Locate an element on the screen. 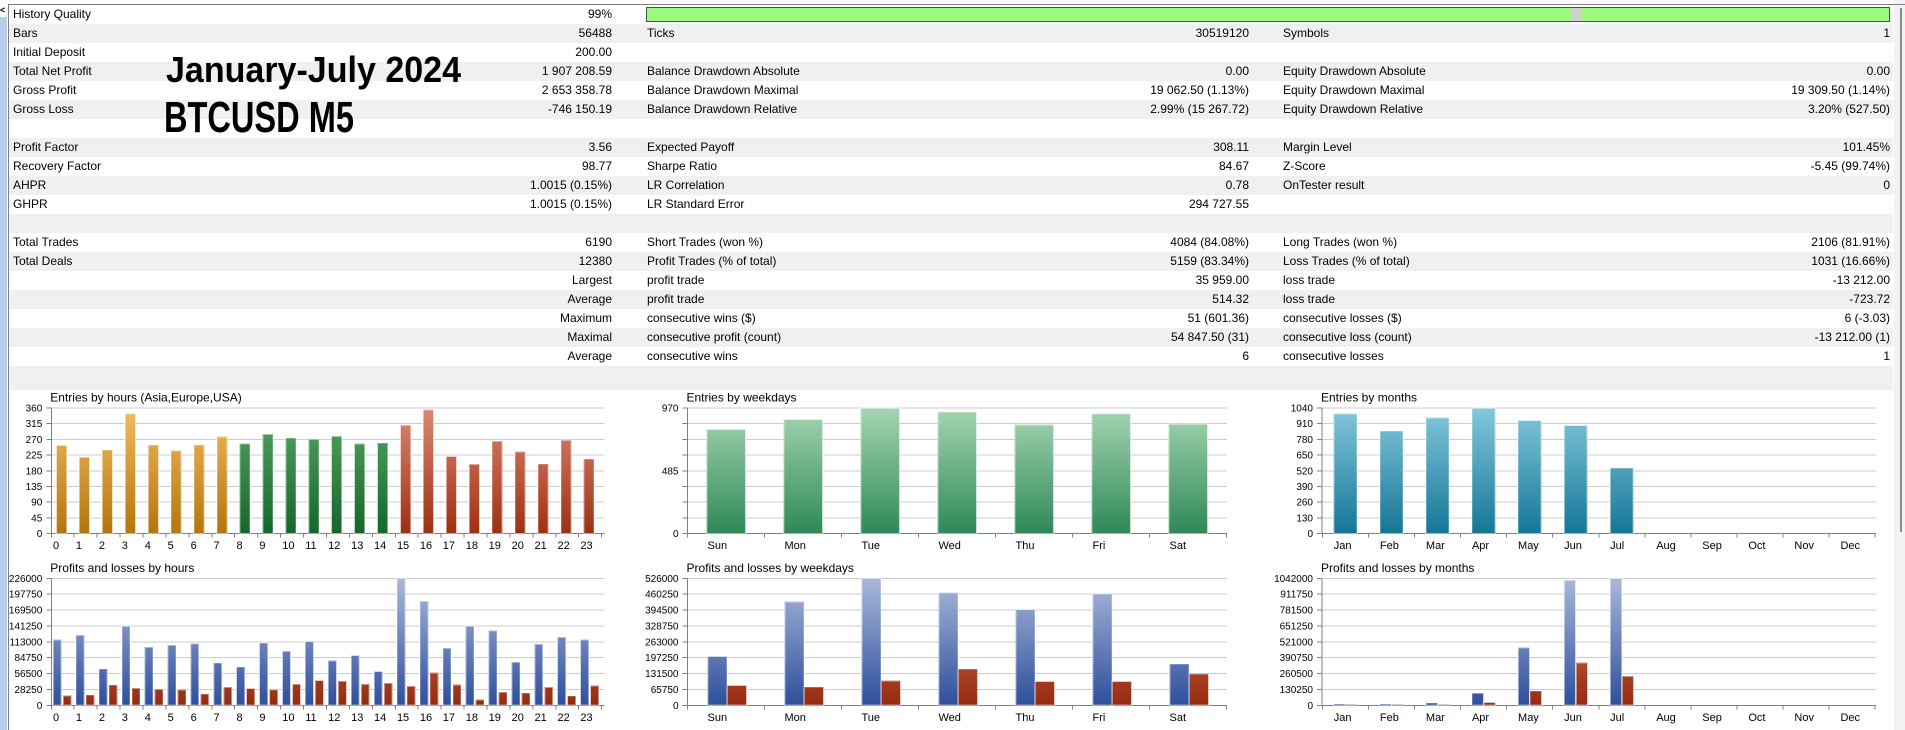 This screenshot has height=730, width=1905. svg-text: 22 is located at coordinates (563, 718).